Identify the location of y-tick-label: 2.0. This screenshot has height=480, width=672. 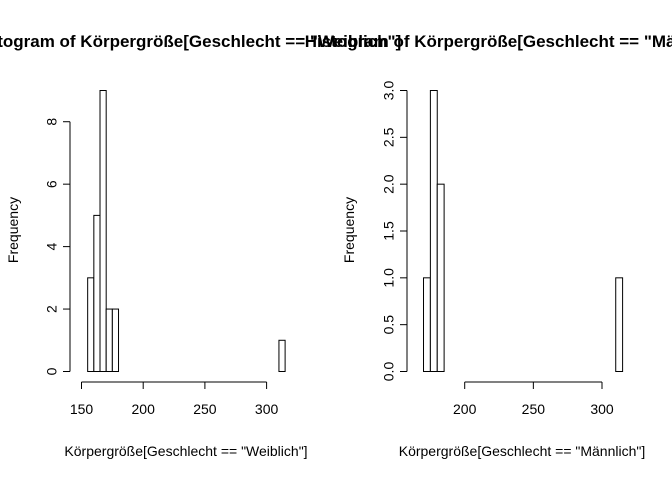
(389, 184).